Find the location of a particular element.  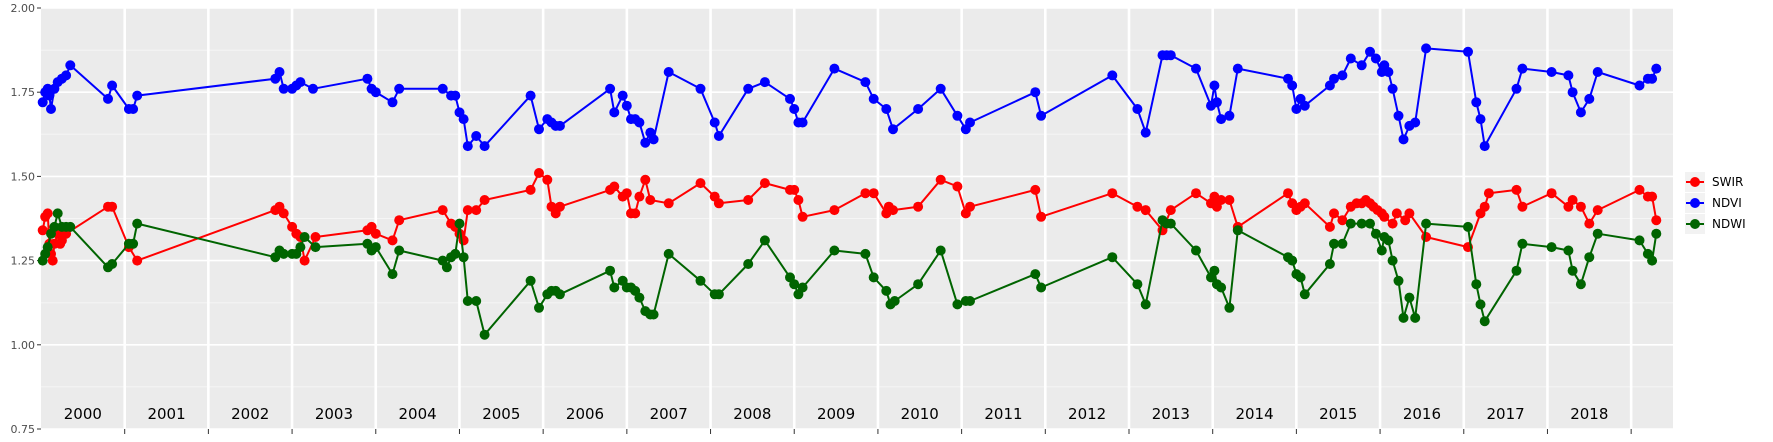

year-label-2005: 2005 is located at coordinates (501, 414).